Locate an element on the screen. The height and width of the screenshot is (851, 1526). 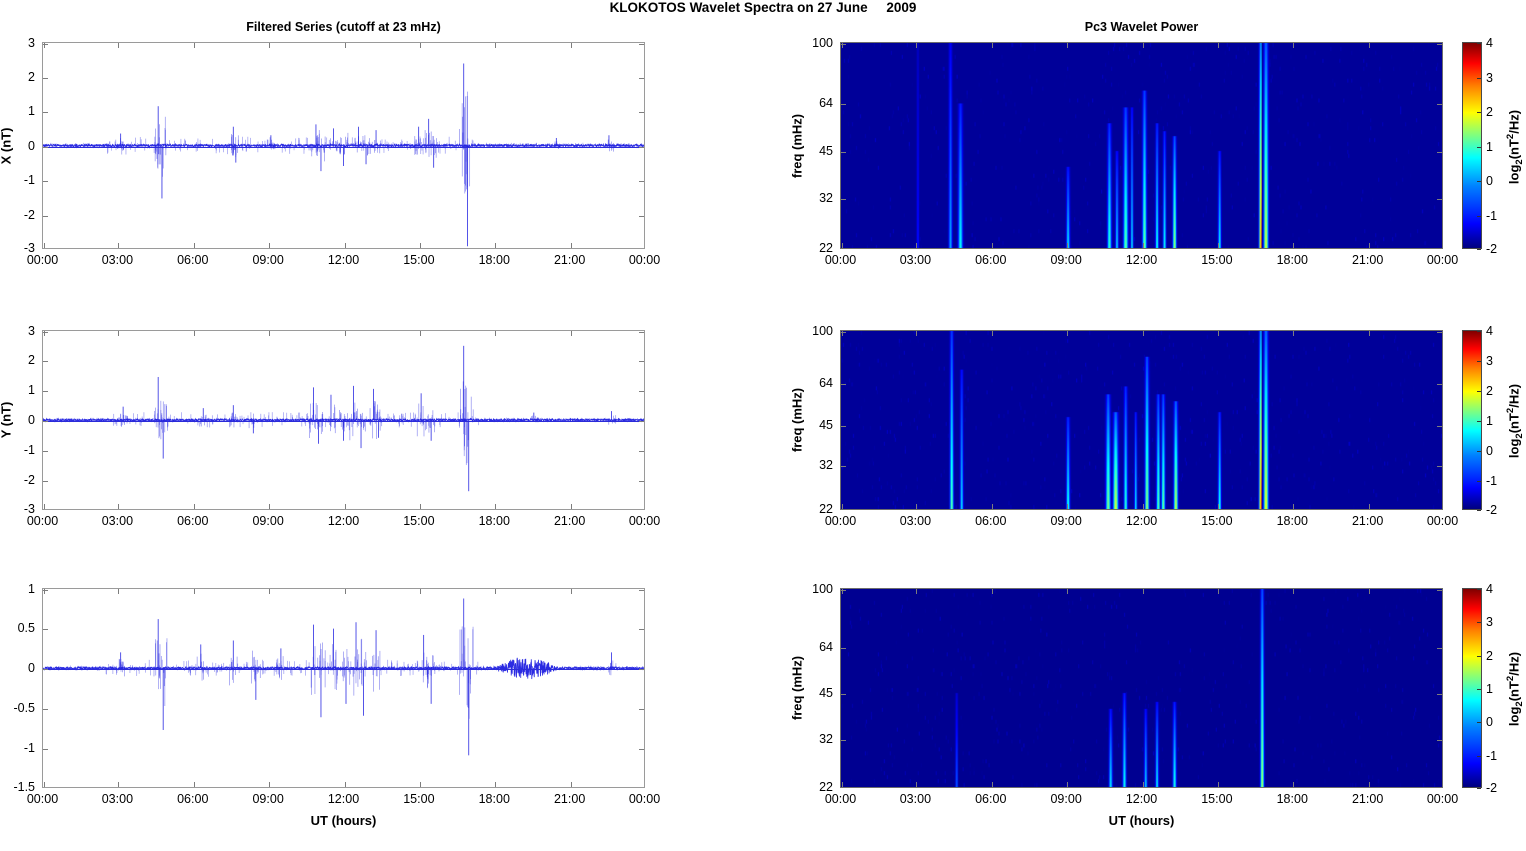
colorbar-tick-label: 3 is located at coordinates (1489, 77).